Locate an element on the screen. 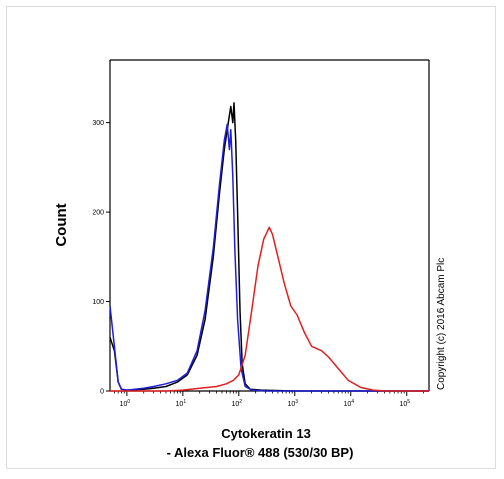  x-tick-exponent: 5 is located at coordinates (408, 402).